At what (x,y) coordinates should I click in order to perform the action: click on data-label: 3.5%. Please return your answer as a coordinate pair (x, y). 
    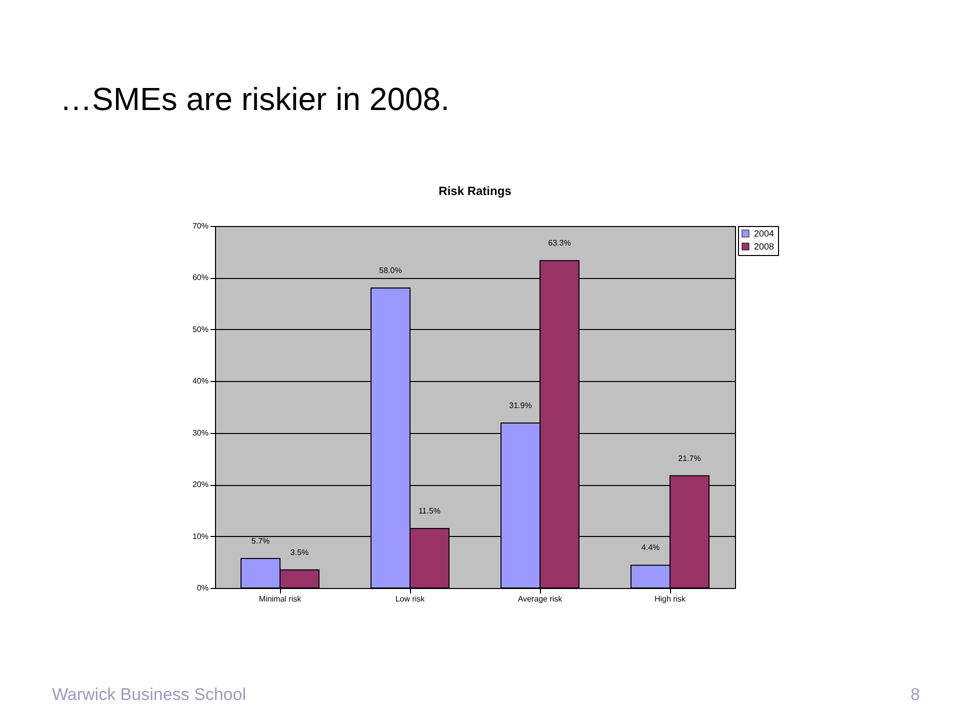
    Looking at the image, I should click on (299, 552).